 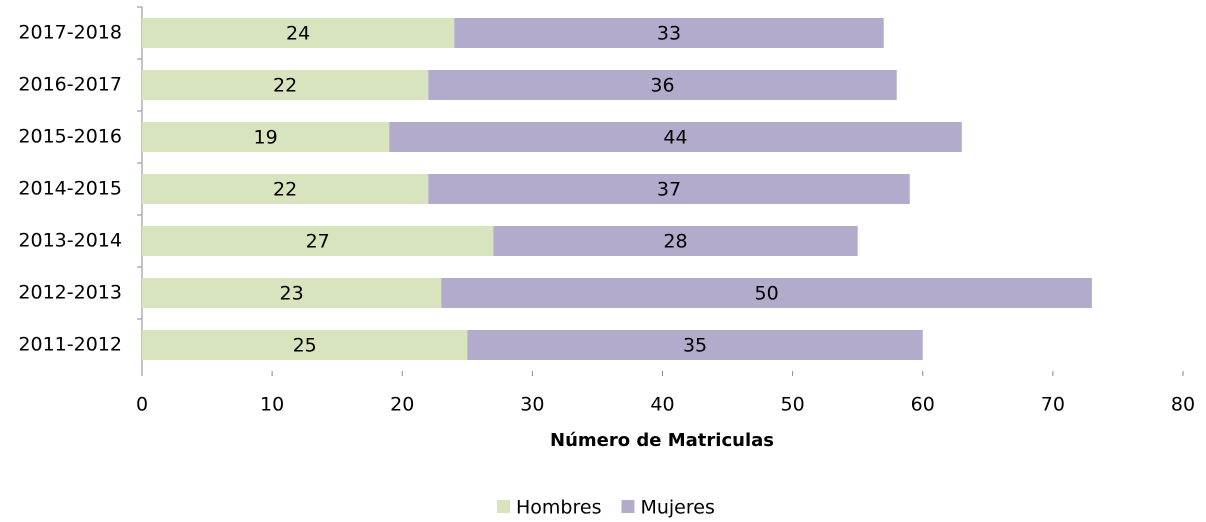 What do you see at coordinates (70, 345) in the screenshot?
I see `y-tick-label: 2011-2012` at bounding box center [70, 345].